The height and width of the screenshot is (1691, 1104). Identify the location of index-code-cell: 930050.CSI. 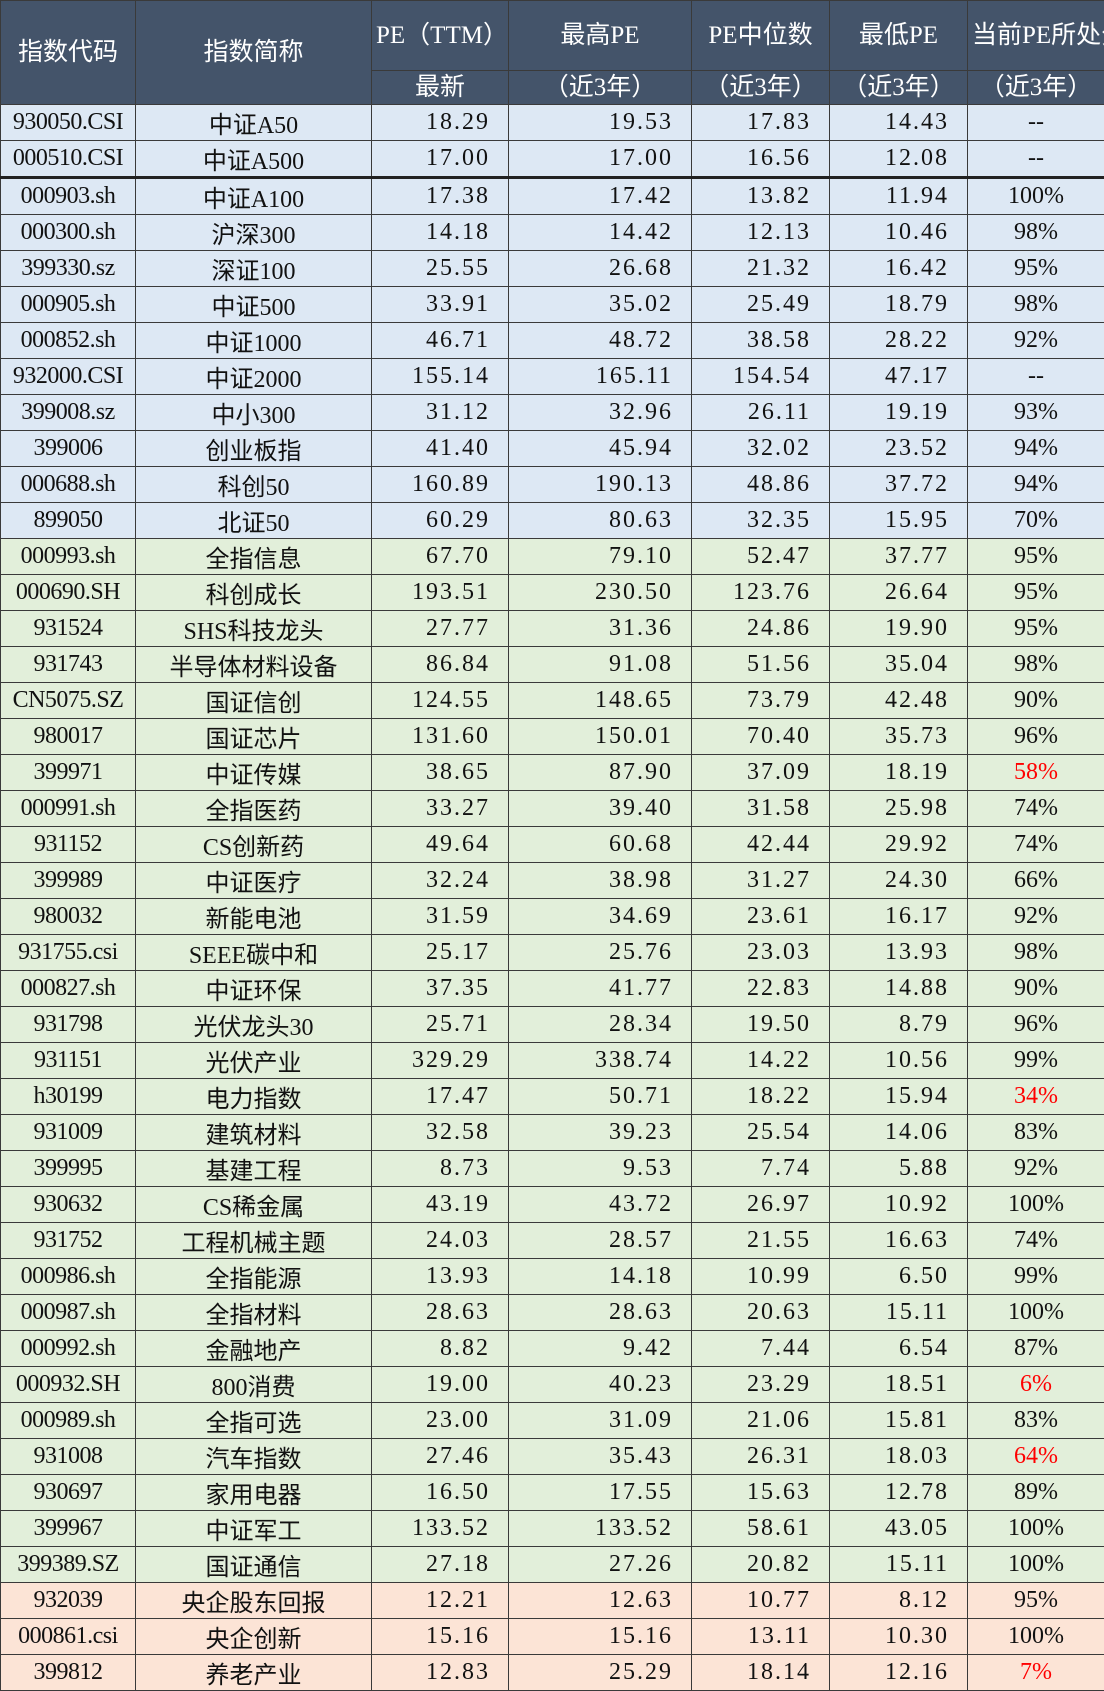
(68, 123).